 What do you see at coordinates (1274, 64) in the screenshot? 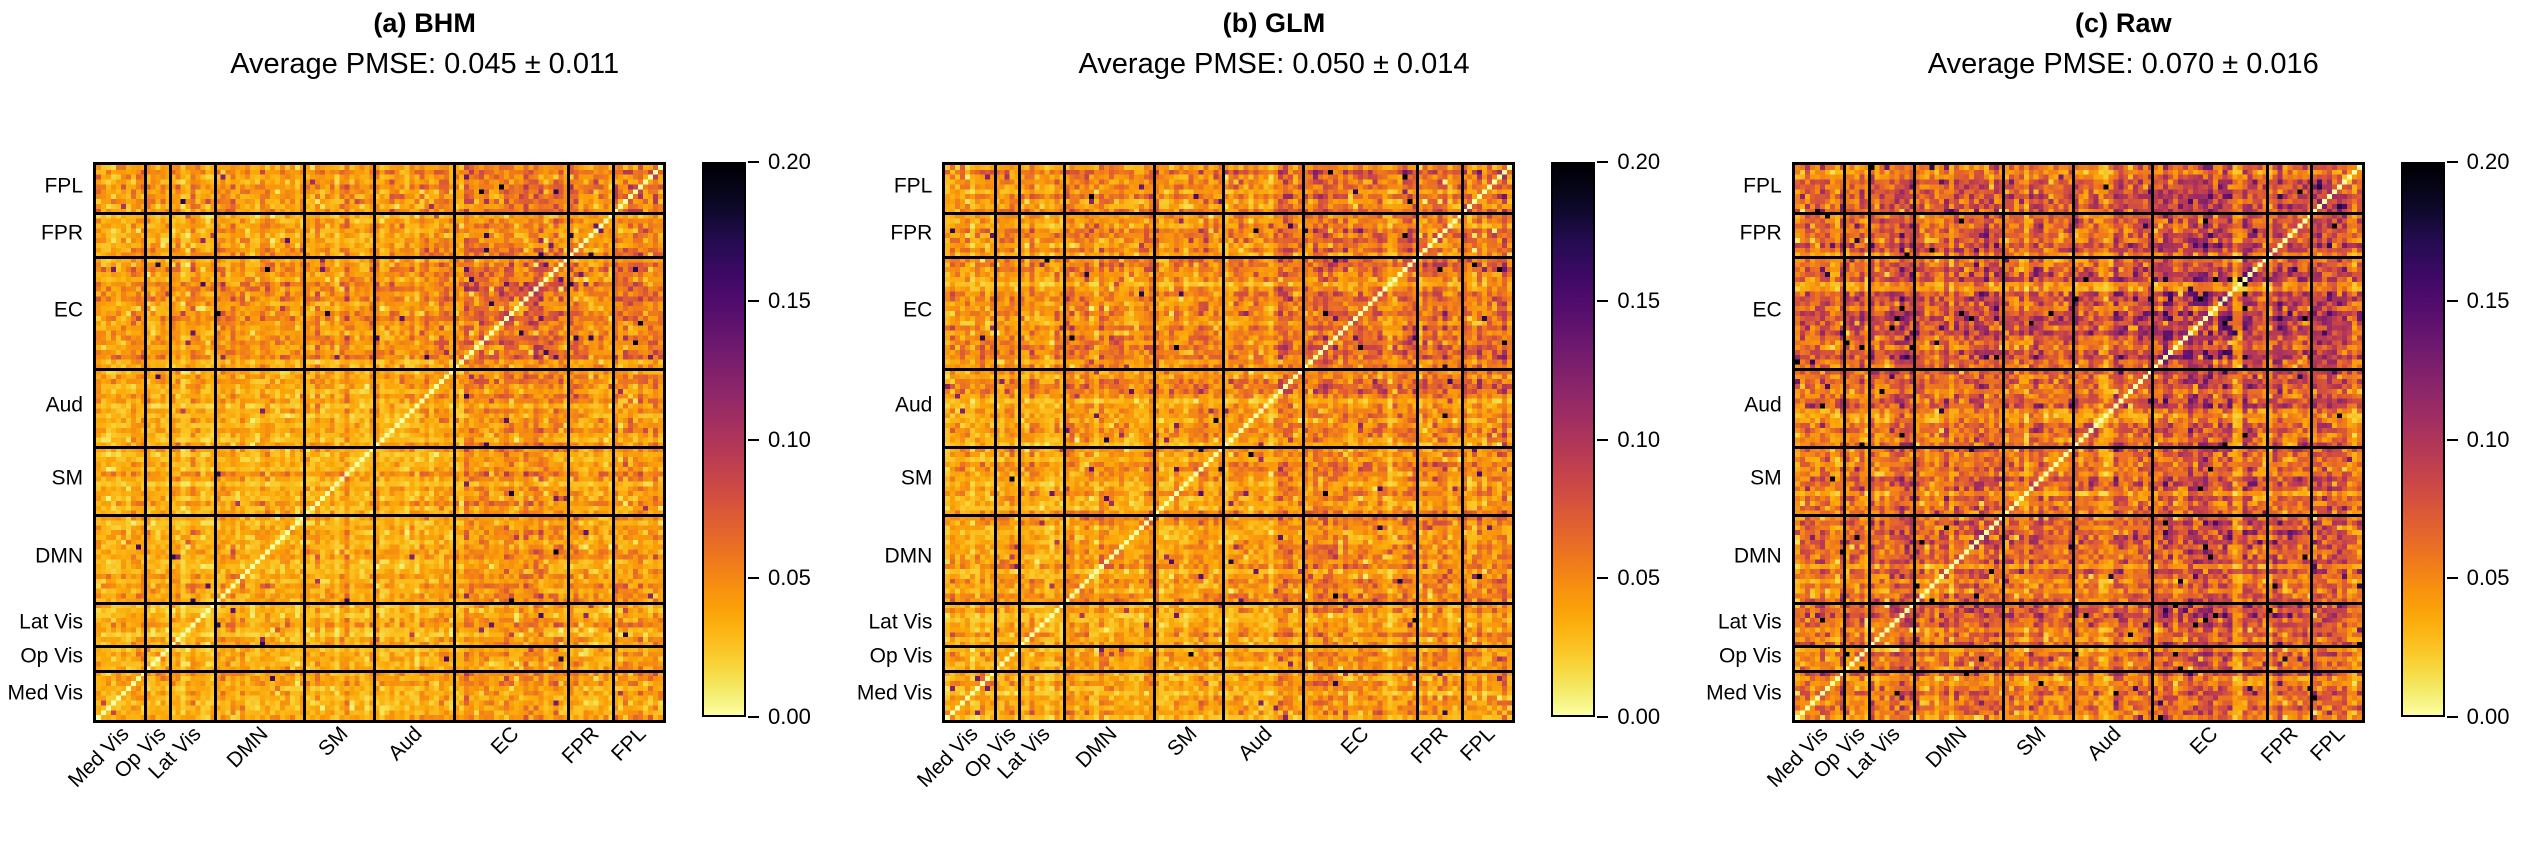
I see `panel-subtitle-glm: Average PMSE: 0.050 ± 0.014` at bounding box center [1274, 64].